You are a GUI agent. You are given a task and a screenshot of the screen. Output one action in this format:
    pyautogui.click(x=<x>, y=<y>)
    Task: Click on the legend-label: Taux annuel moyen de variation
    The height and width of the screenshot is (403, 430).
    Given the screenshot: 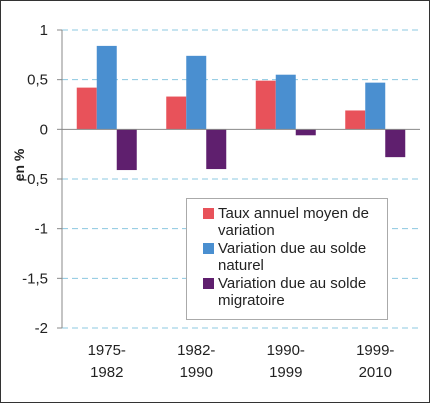 What is the action you would take?
    pyautogui.click(x=293, y=222)
    